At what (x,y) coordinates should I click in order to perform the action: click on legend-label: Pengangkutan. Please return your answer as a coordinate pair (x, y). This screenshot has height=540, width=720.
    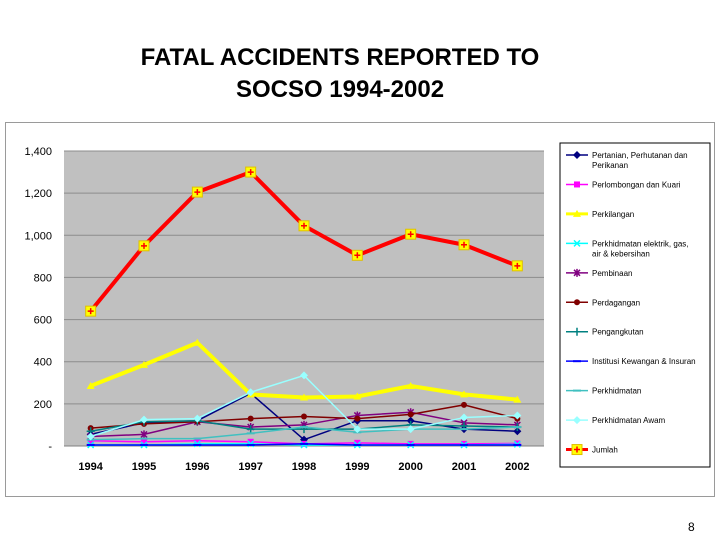
    Looking at the image, I should click on (618, 332).